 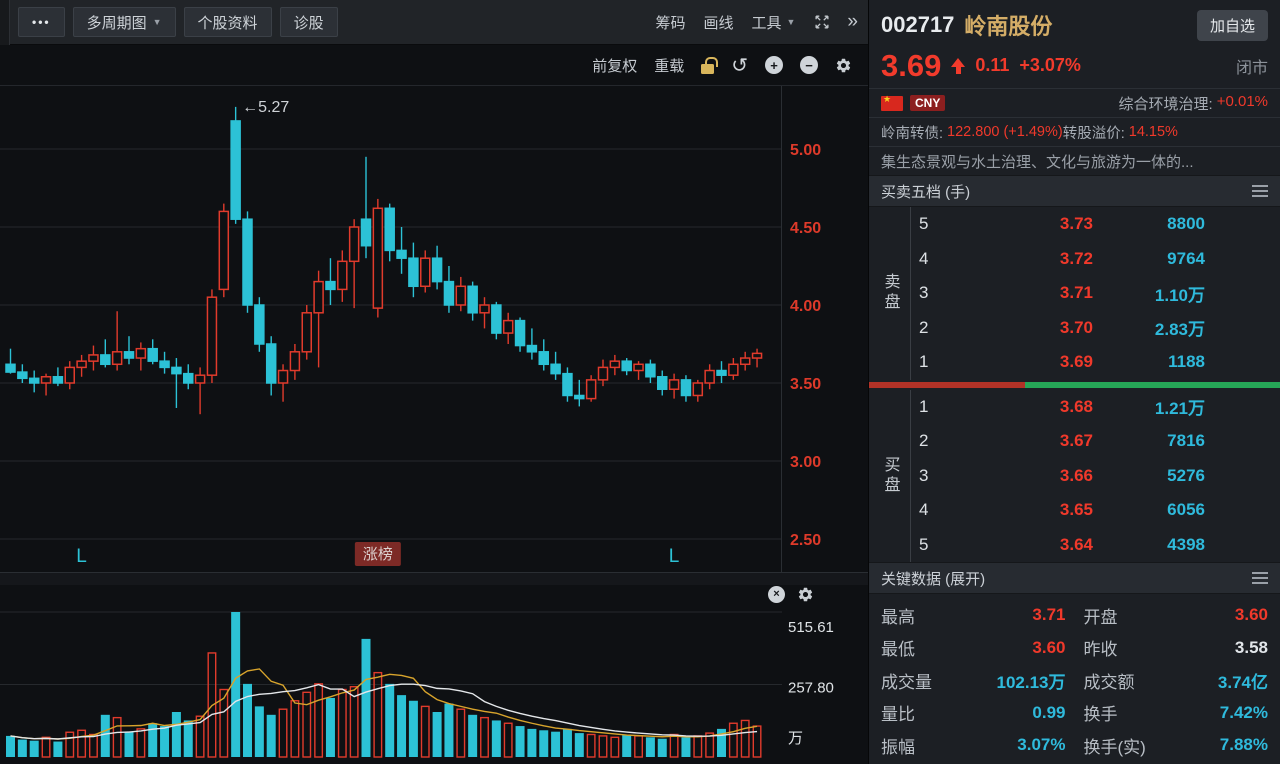 What do you see at coordinates (1232, 25) in the screenshot?
I see `add-watchlist-button: 加自选` at bounding box center [1232, 25].